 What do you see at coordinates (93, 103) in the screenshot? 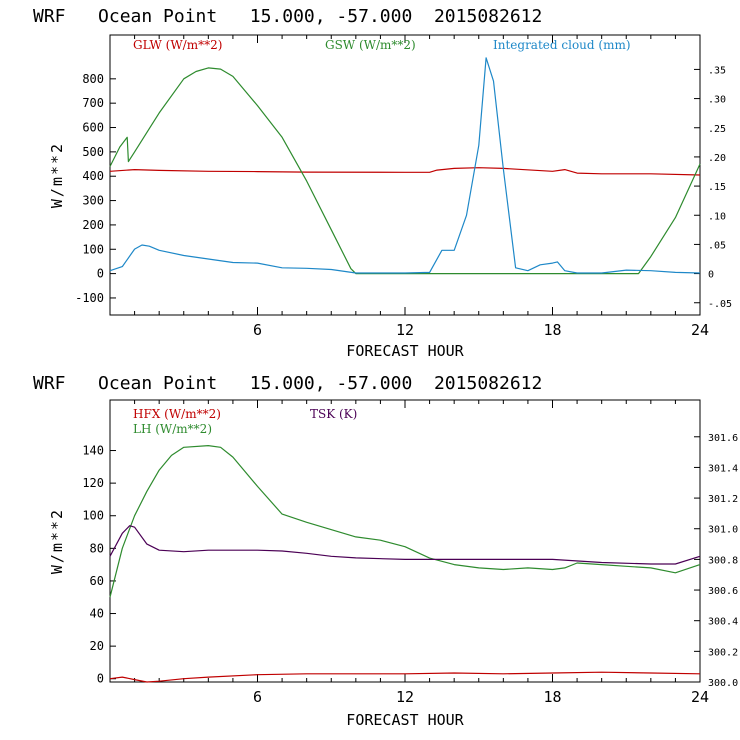
I see `y-tick-label: 700` at bounding box center [93, 103].